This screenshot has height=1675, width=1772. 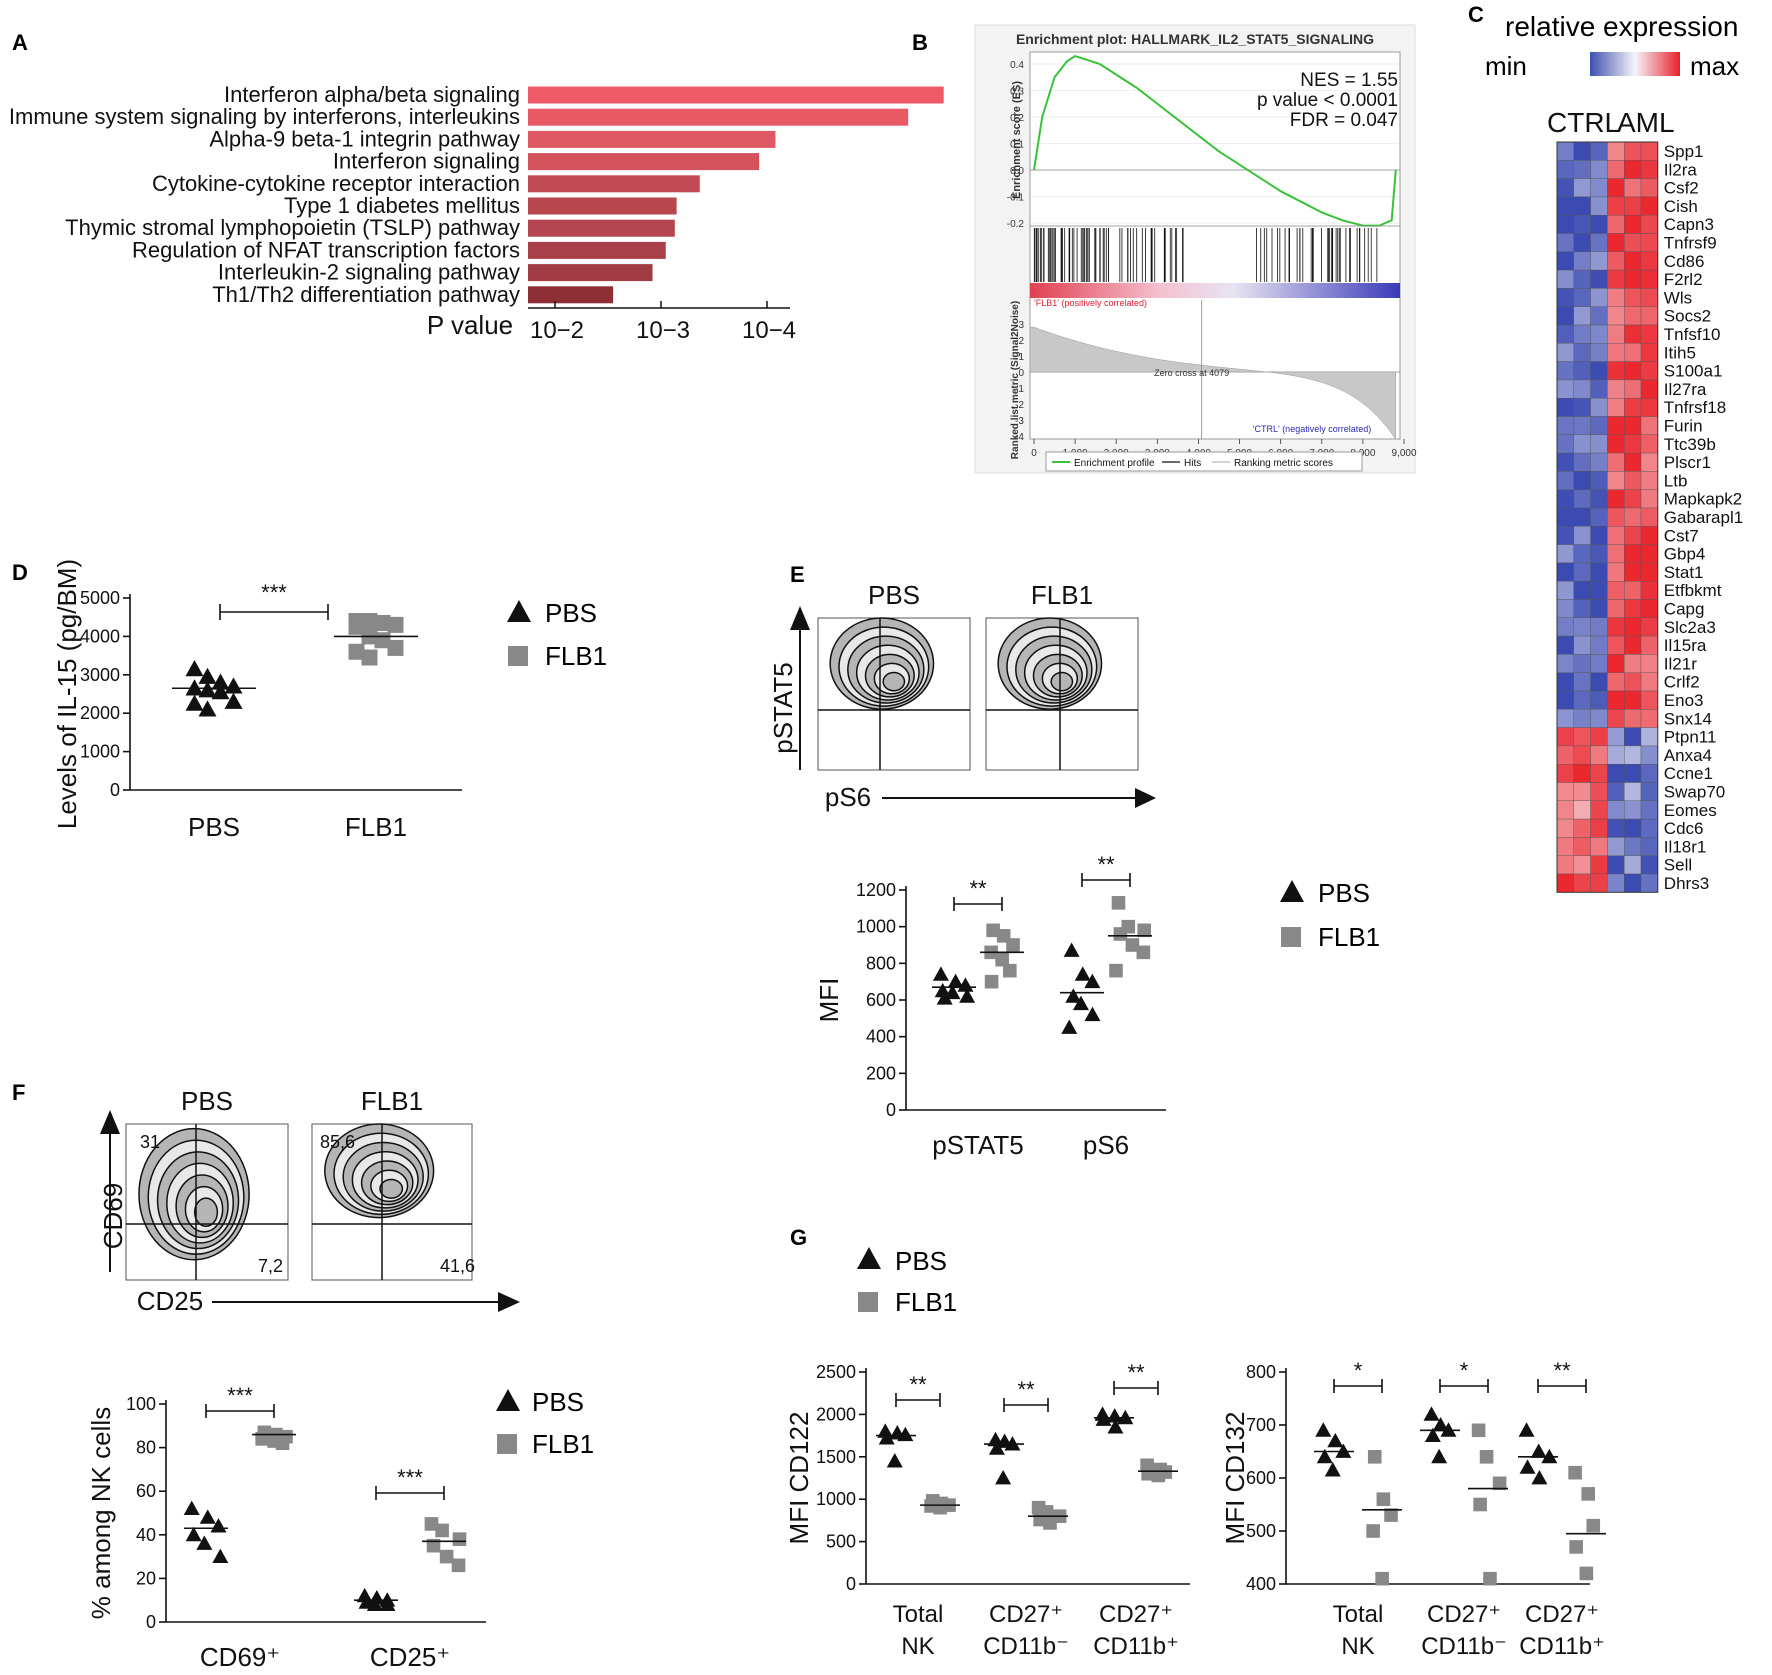 What do you see at coordinates (1312, 429) in the screenshot?
I see `negative-correlation-label: 'CTRL' (negatively correlated)` at bounding box center [1312, 429].